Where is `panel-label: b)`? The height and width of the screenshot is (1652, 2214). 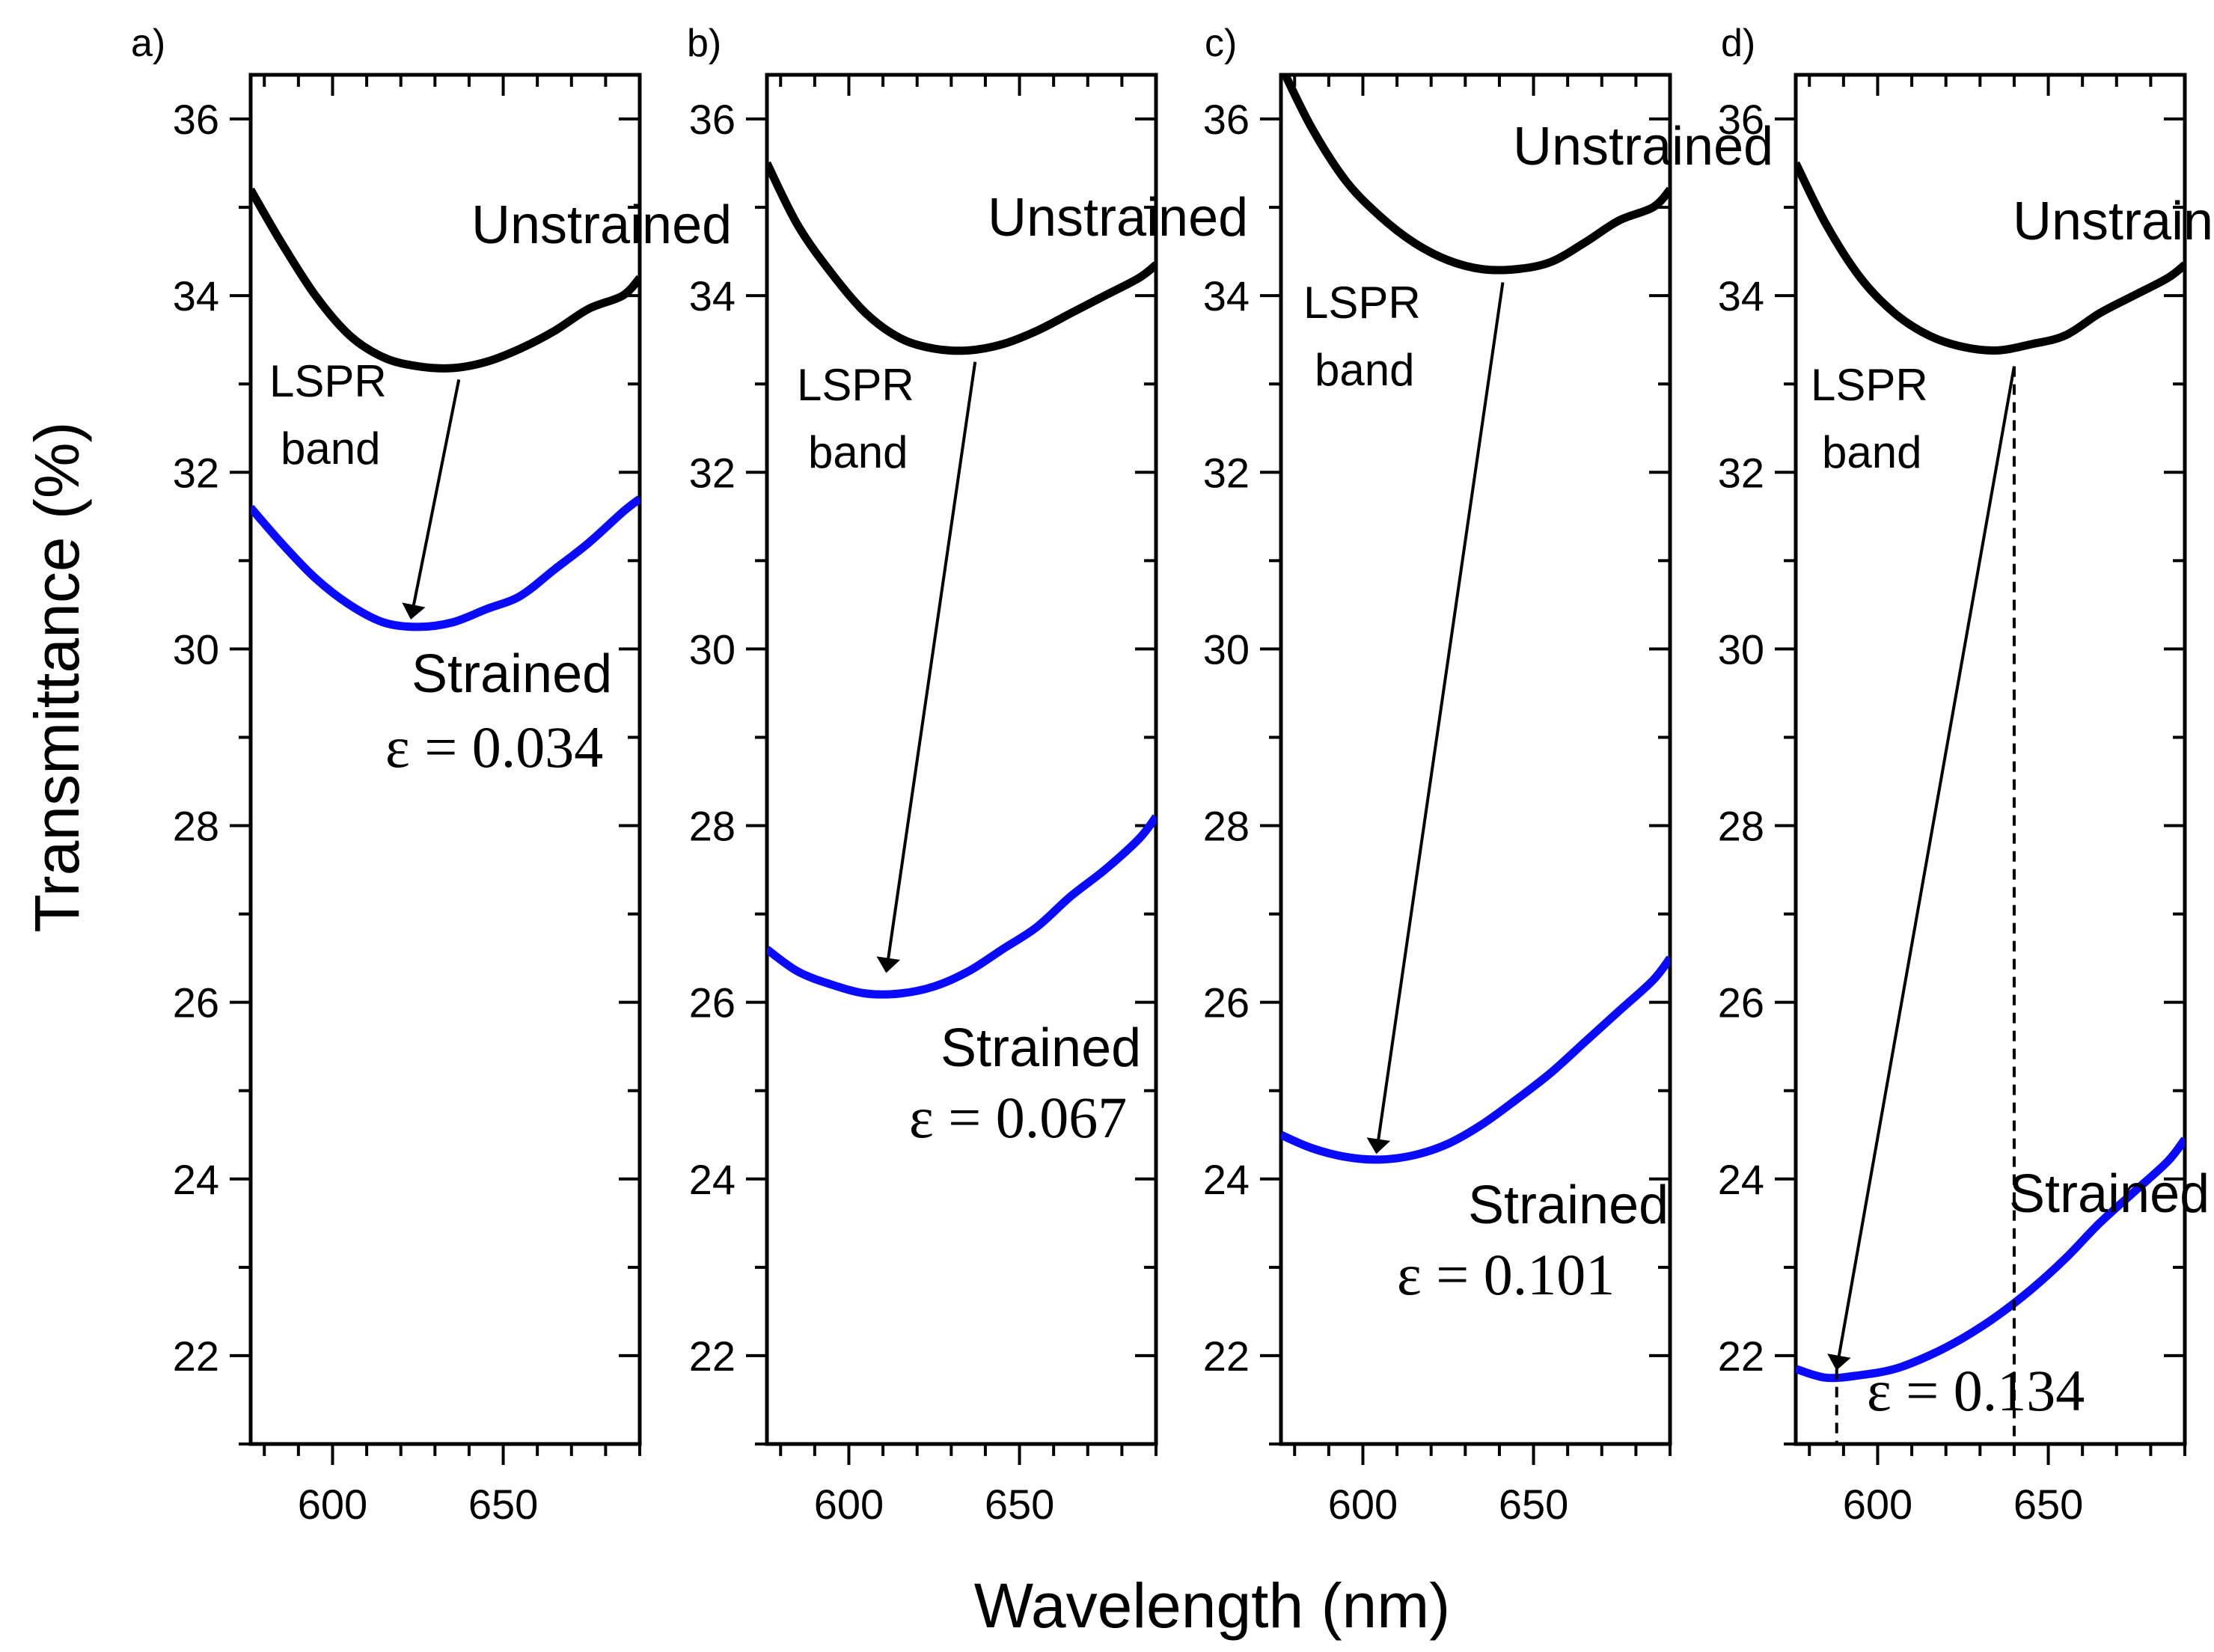 panel-label: b) is located at coordinates (704, 43).